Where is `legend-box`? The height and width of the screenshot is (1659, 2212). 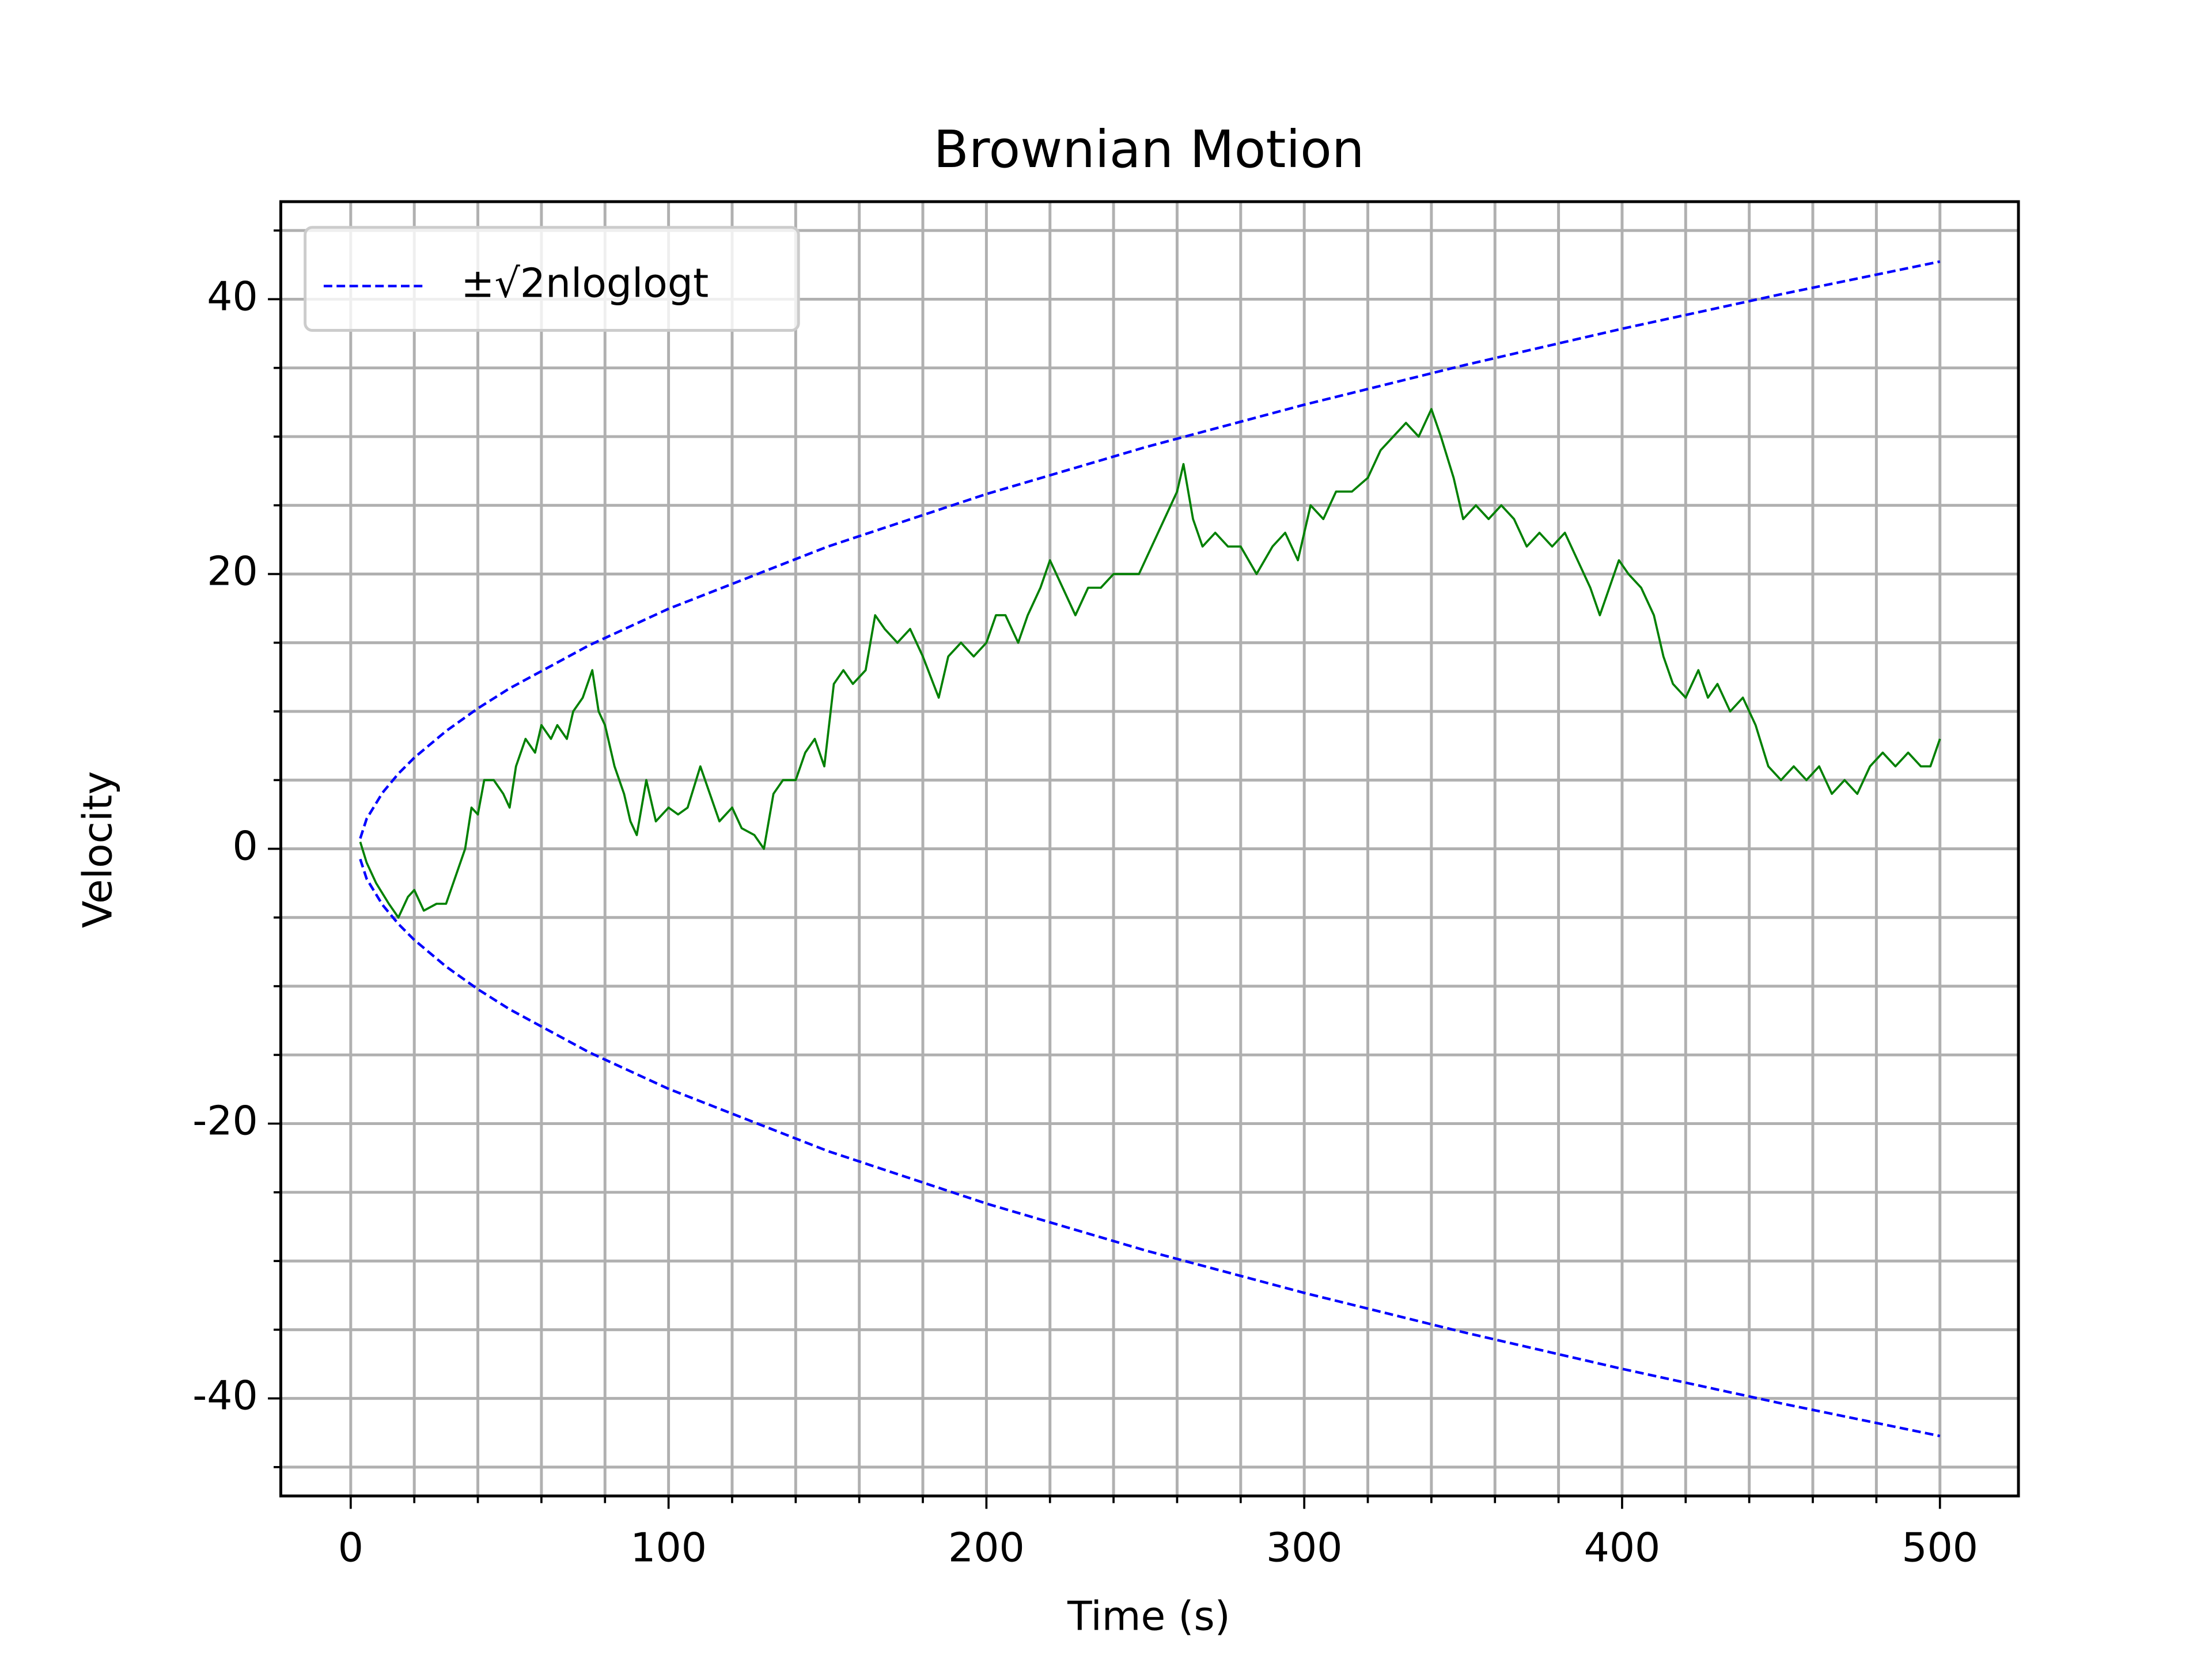 legend-box is located at coordinates (552, 279).